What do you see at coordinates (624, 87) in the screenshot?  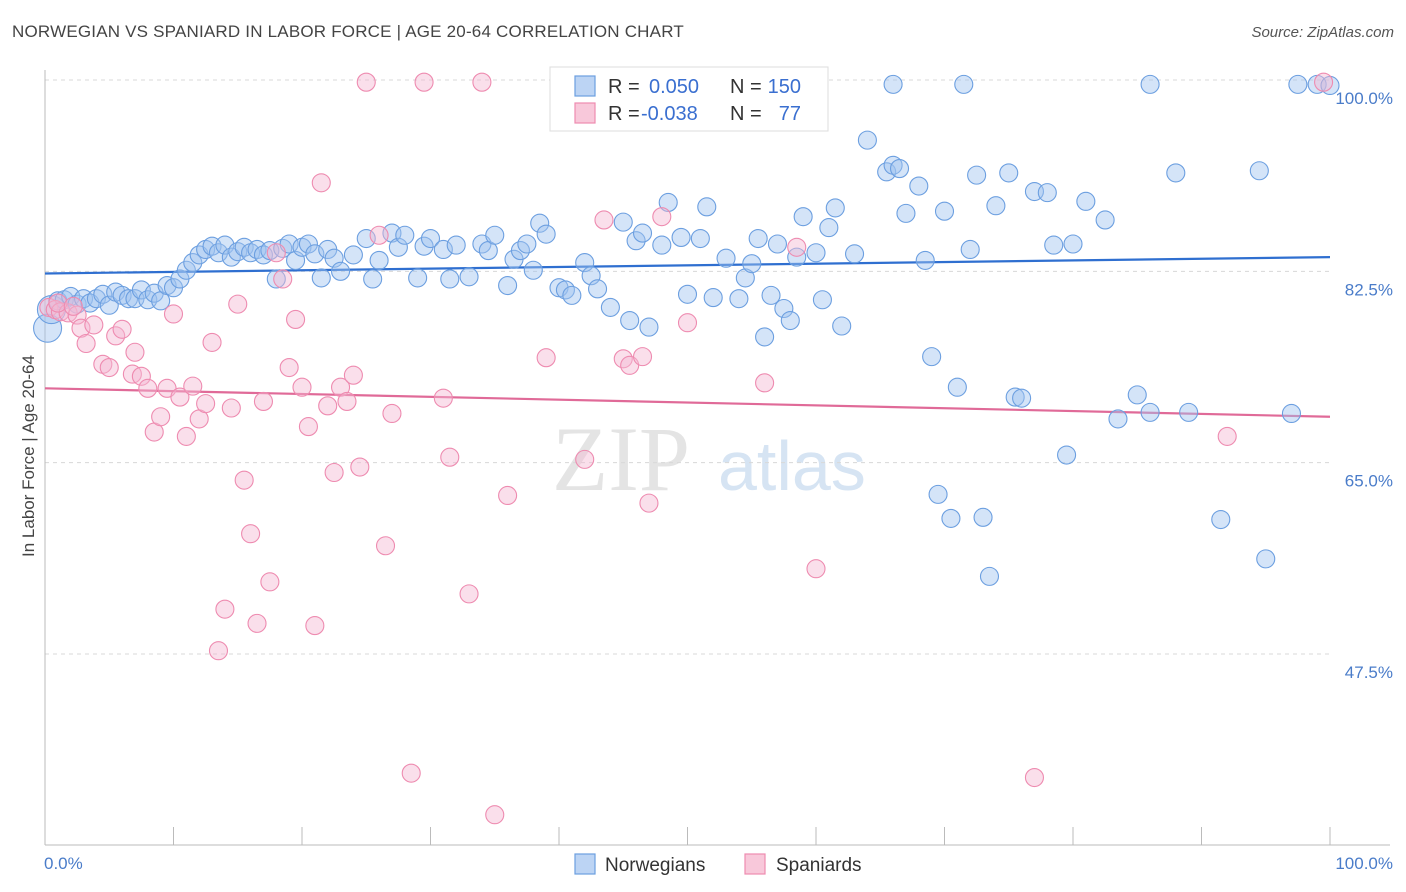 I see `legend-r-label-1: R =` at bounding box center [624, 87].